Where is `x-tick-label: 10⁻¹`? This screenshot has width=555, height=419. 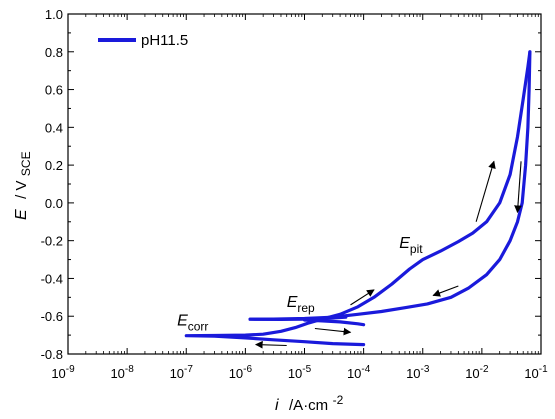
x-tick-label: 10⁻¹ is located at coordinates (536, 372).